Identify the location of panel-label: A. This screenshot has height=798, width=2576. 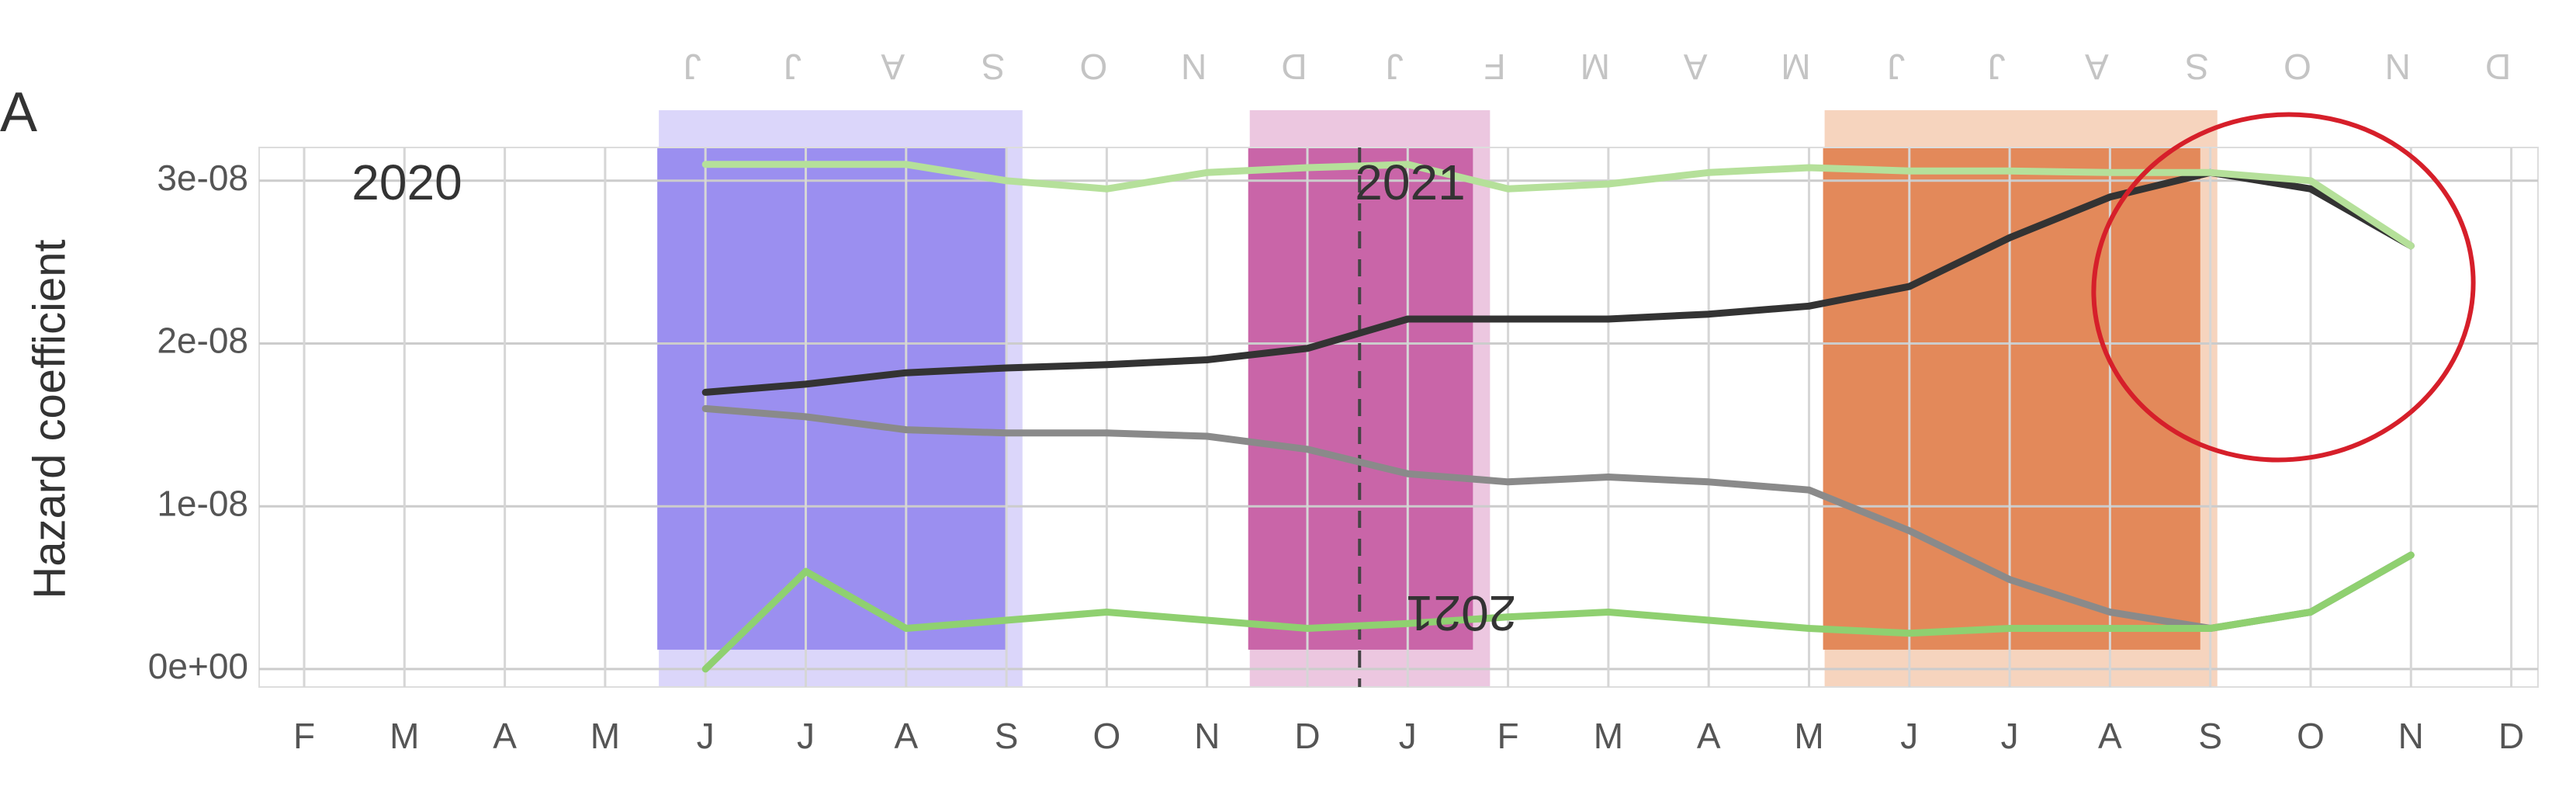
(18, 113).